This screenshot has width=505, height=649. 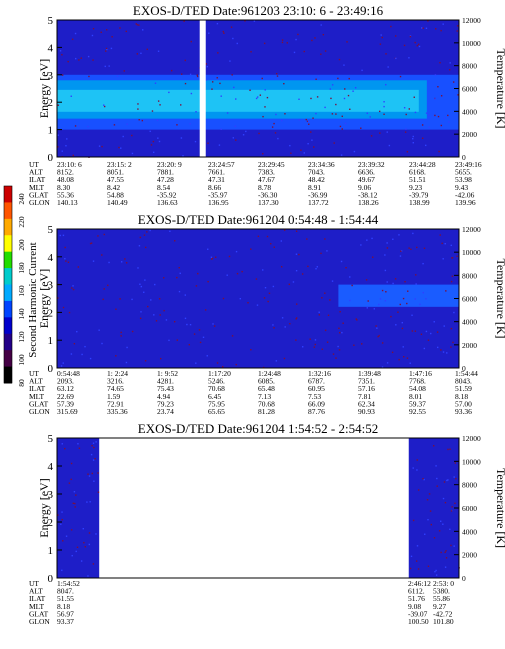 I want to click on orbit-value: 9.06, so click(x=364, y=187).